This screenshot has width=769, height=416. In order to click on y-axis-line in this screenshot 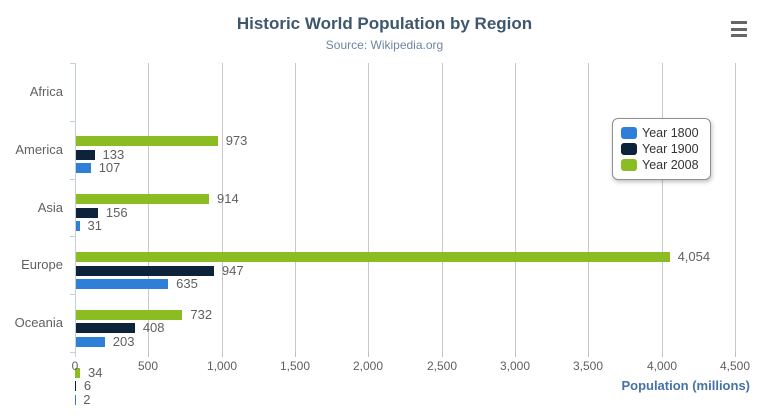, I will do `click(75, 210)`.